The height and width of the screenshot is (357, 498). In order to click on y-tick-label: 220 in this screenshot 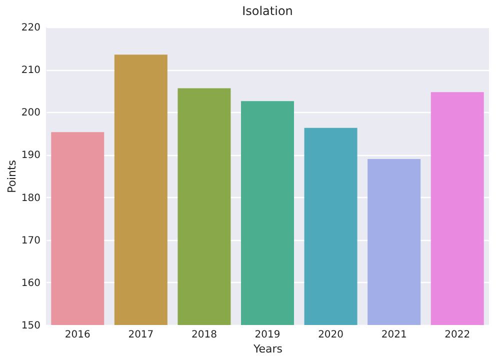, I will do `click(30, 28)`.